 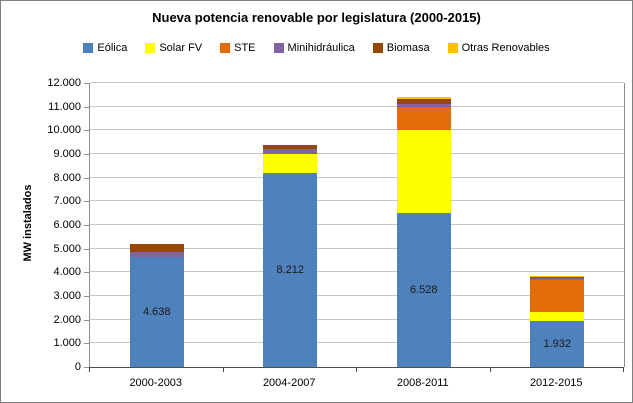 What do you see at coordinates (156, 383) in the screenshot?
I see `x-category-label: 2000-2003` at bounding box center [156, 383].